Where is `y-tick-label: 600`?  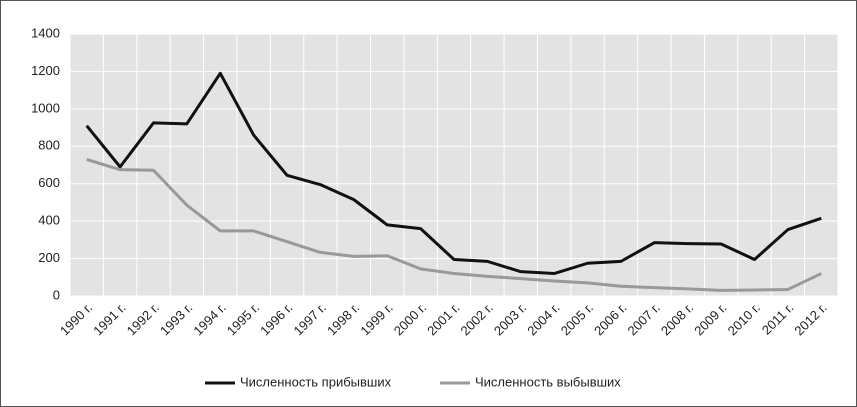
y-tick-label: 600 is located at coordinates (49, 182).